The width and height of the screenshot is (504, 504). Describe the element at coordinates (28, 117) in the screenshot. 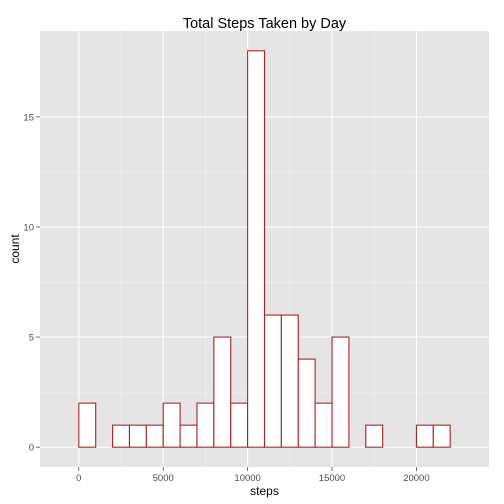

I see `y-tick-label: 15` at that location.